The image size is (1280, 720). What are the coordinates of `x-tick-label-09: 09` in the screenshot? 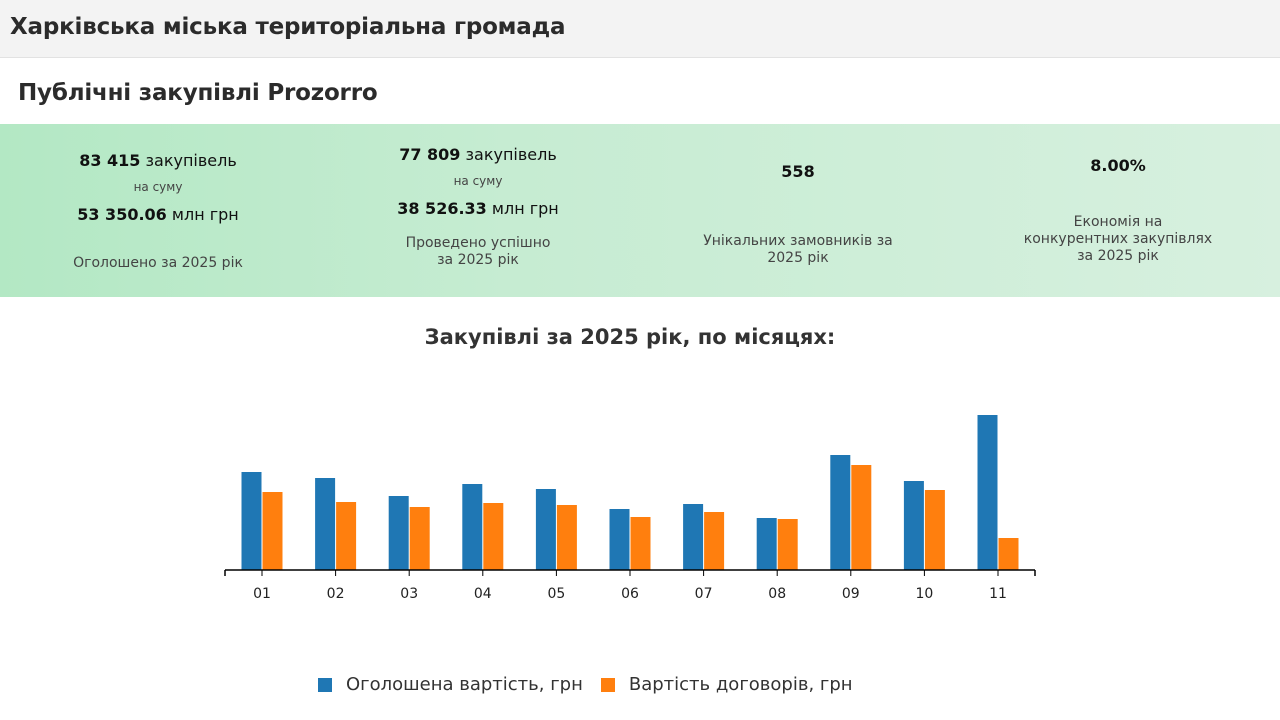 It's located at (851, 594).